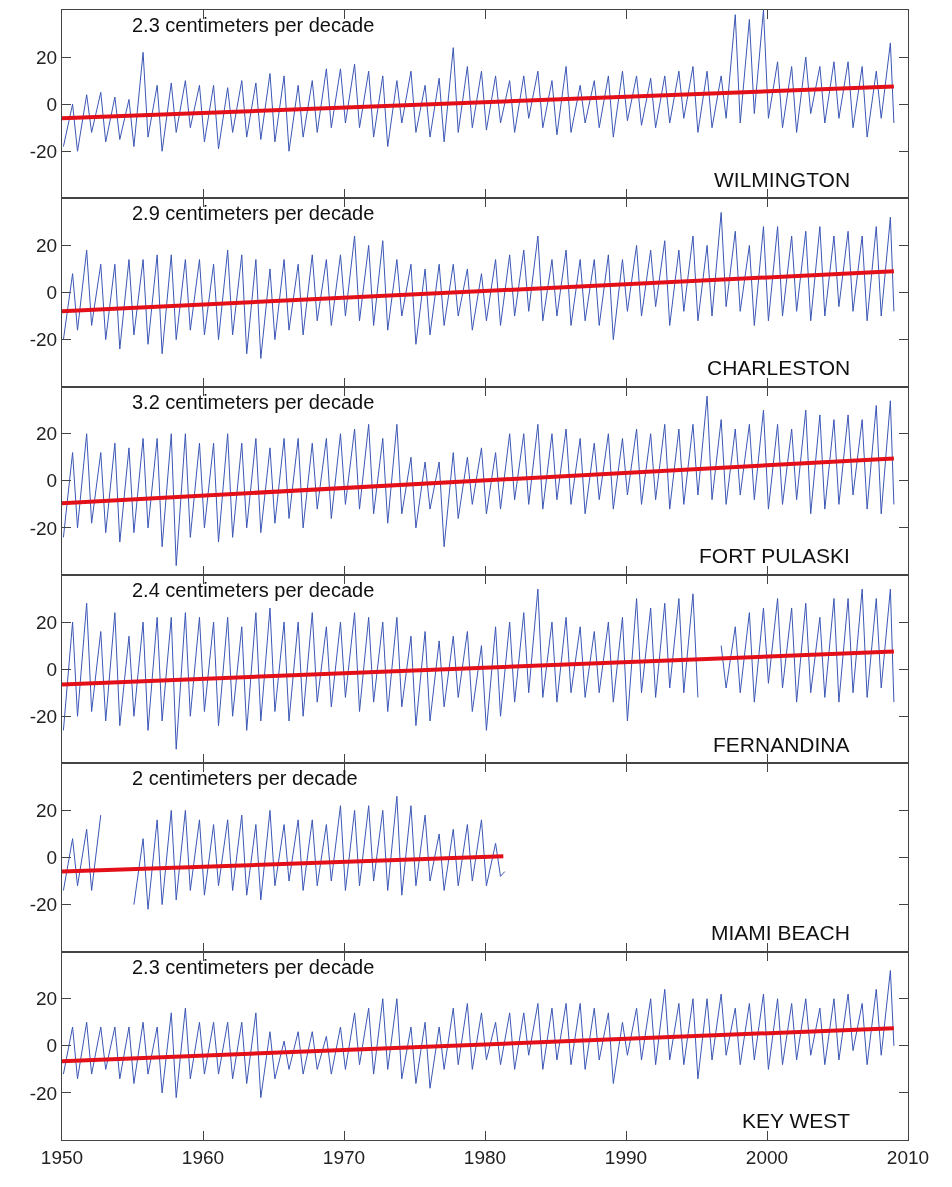  I want to click on text: MIAMI BEACH, so click(780, 932).